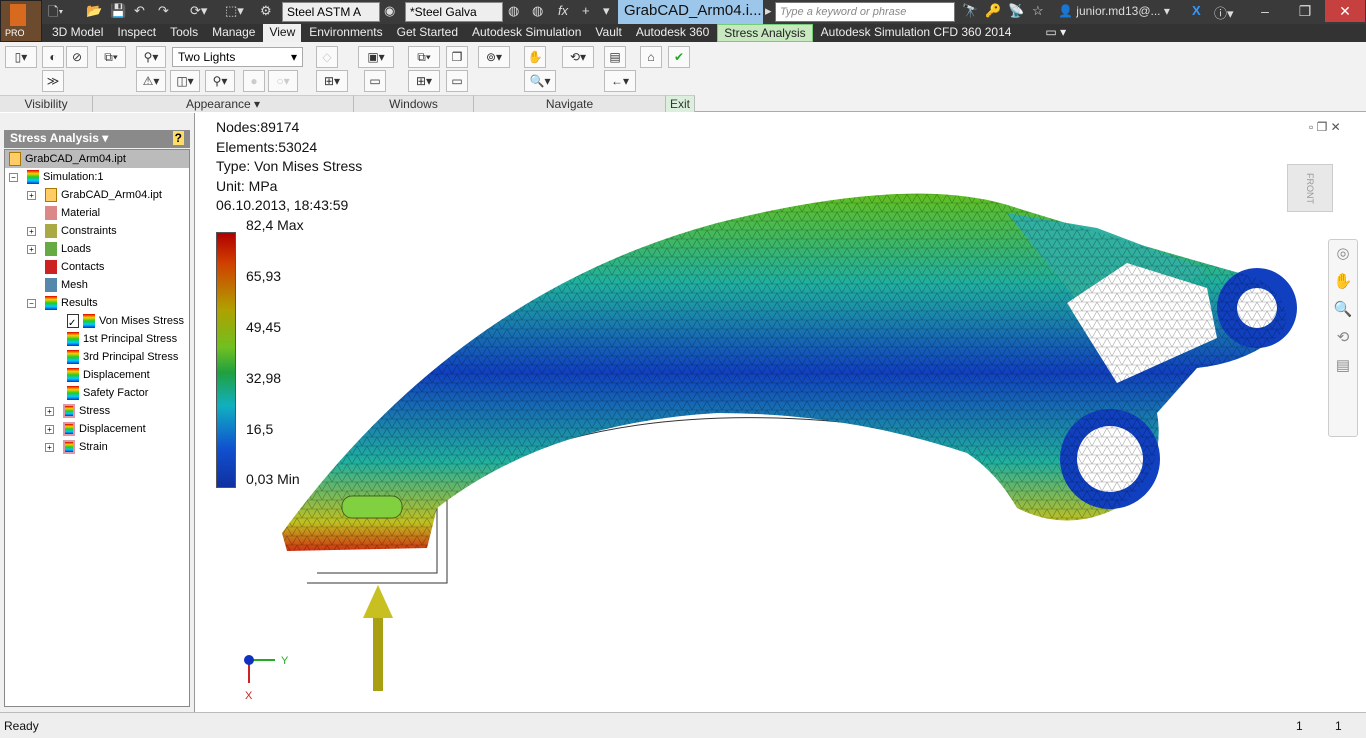 The height and width of the screenshot is (738, 1366). Describe the element at coordinates (540, 81) in the screenshot. I see `zoom-icon: 🔍▾` at that location.